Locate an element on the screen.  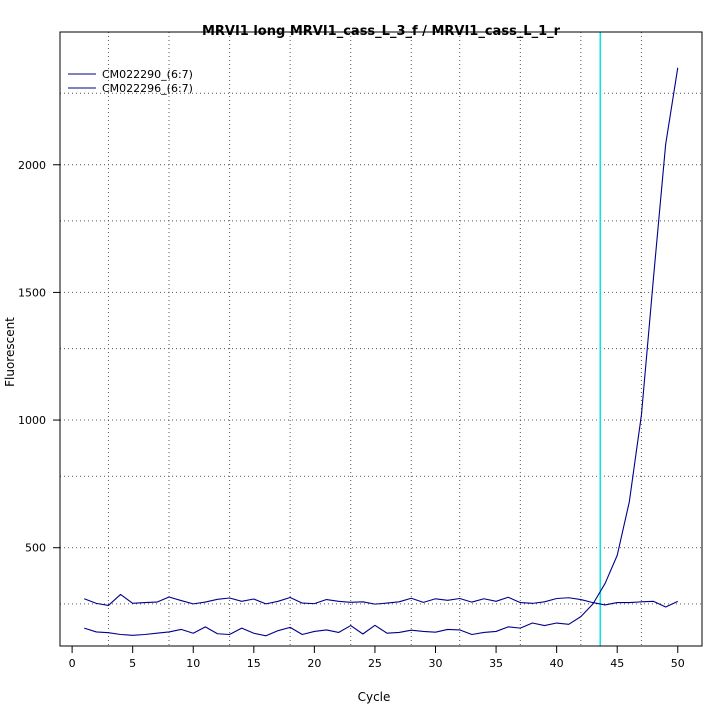
x-tick-label-6: 30 is located at coordinates (436, 663).